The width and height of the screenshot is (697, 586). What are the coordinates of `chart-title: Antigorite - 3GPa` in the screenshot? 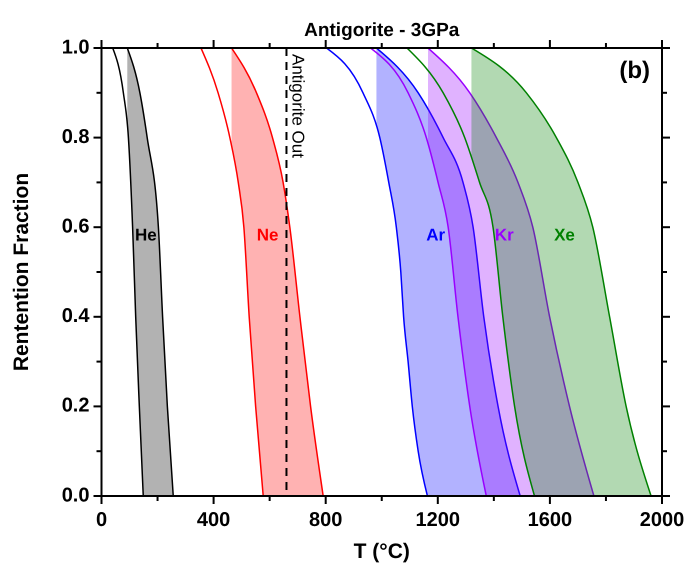 It's located at (382, 30).